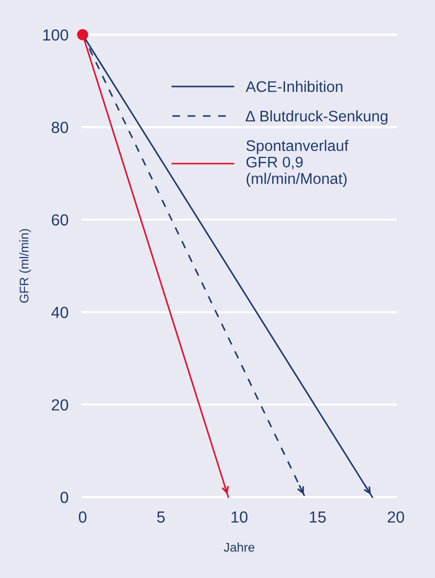  What do you see at coordinates (59, 312) in the screenshot?
I see `y-tick-label: 40` at bounding box center [59, 312].